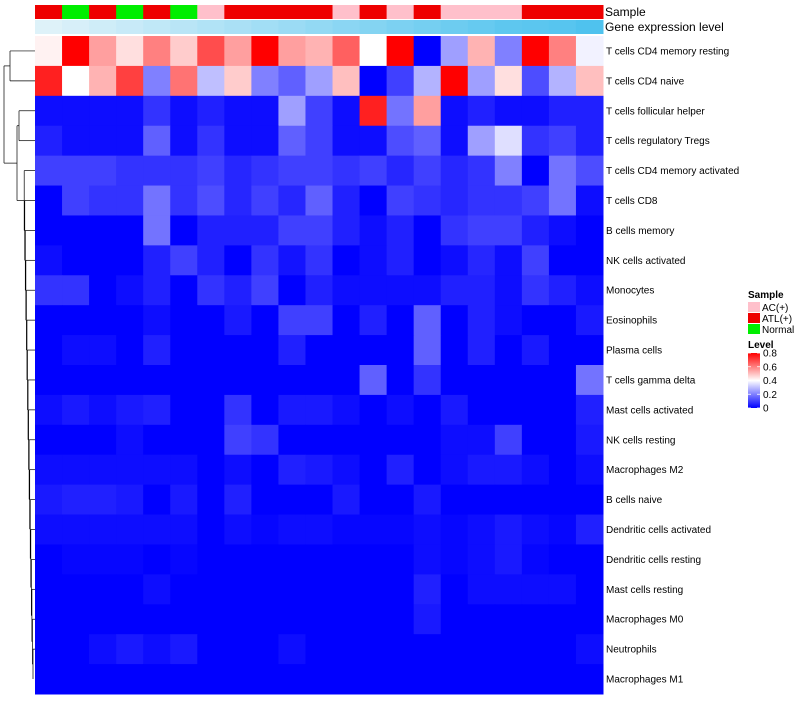 This screenshot has height=705, width=800. Describe the element at coordinates (19, 365) in the screenshot. I see `row-dendrogram` at that location.